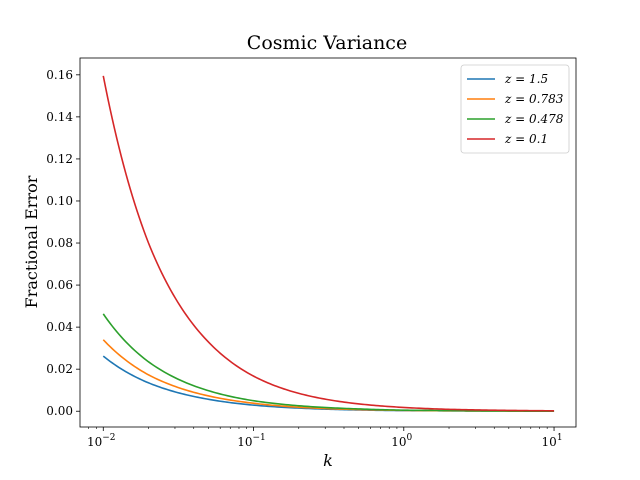 The image size is (640, 480). I want to click on y-axis-label: Fractional Error, so click(31, 241).